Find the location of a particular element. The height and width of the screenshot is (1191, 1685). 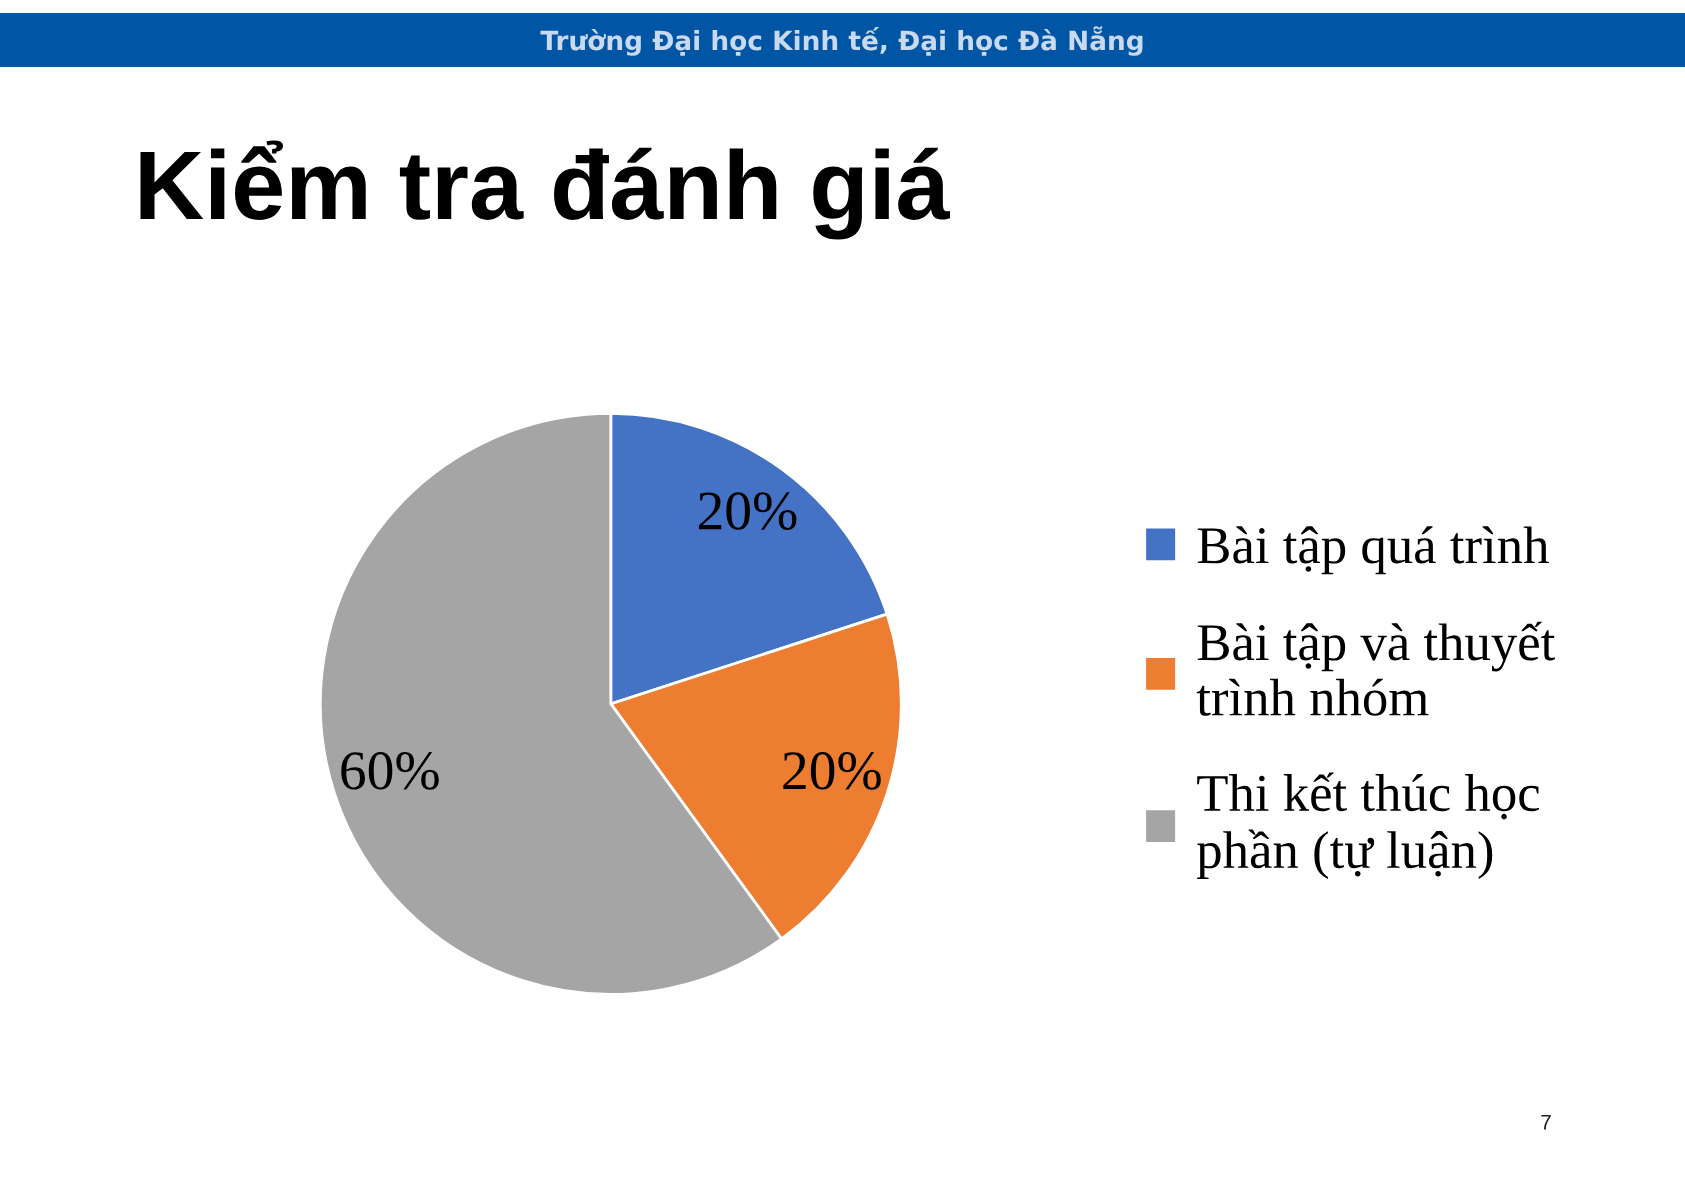

text: 7 is located at coordinates (1546, 1122).